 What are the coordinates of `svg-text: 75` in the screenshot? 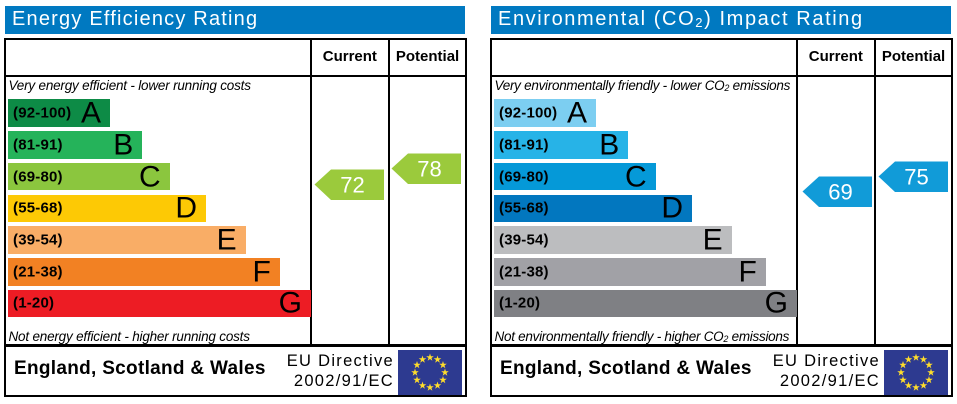 It's located at (916, 176).